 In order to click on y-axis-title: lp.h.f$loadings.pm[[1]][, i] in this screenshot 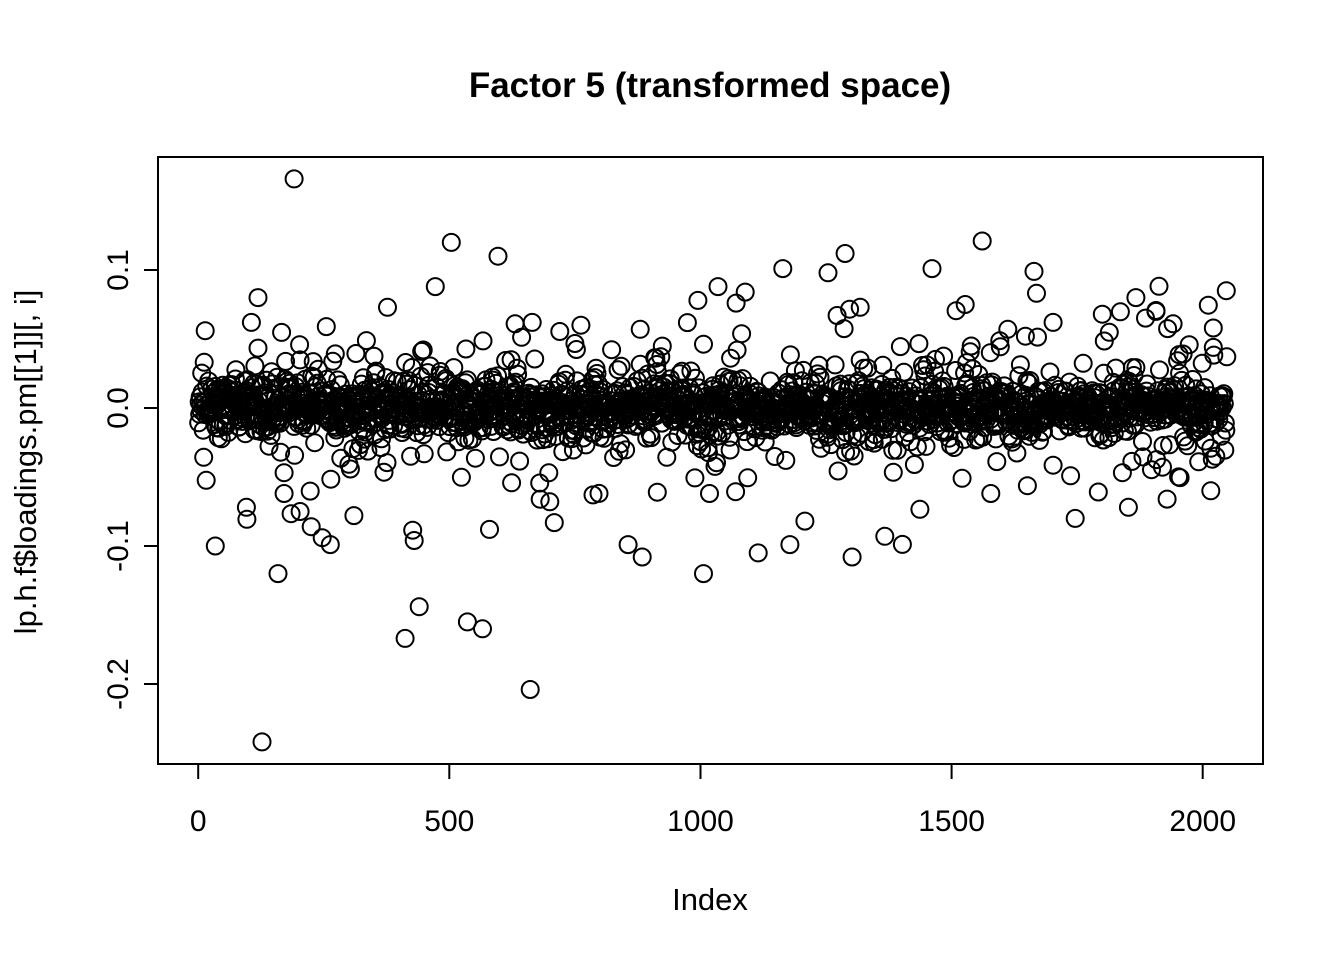, I will do `click(25, 462)`.